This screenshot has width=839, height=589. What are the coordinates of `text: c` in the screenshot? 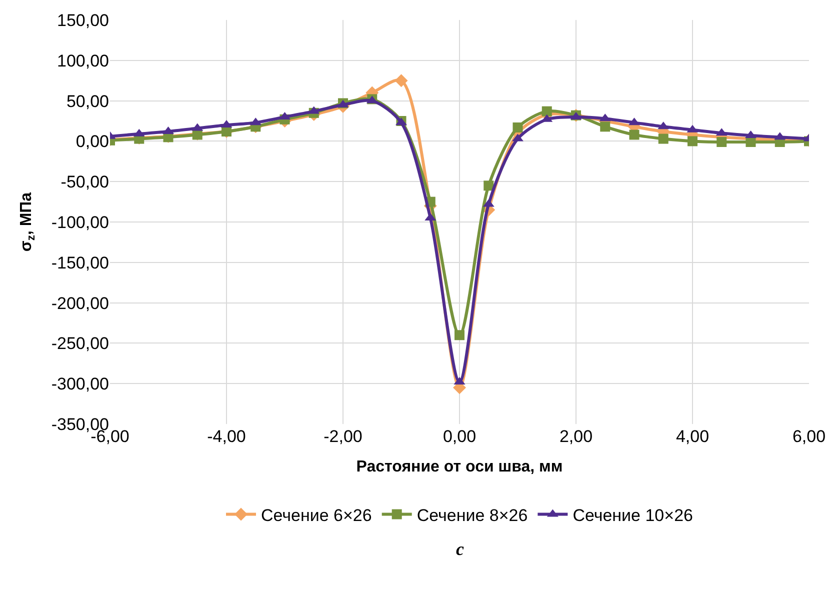 It's located at (460, 549).